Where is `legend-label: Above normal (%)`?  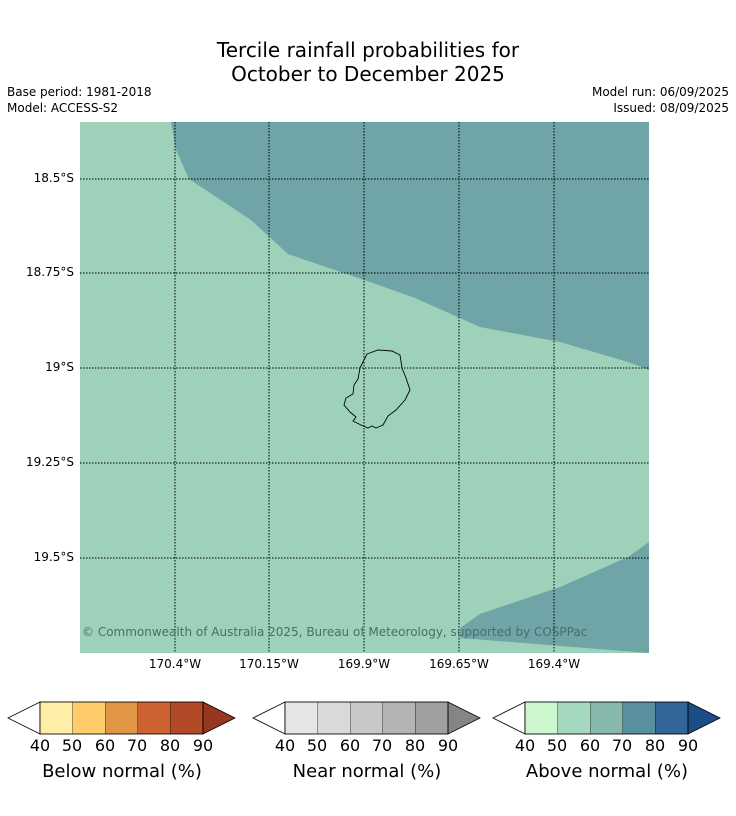
legend-label: Above normal (%) is located at coordinates (607, 771).